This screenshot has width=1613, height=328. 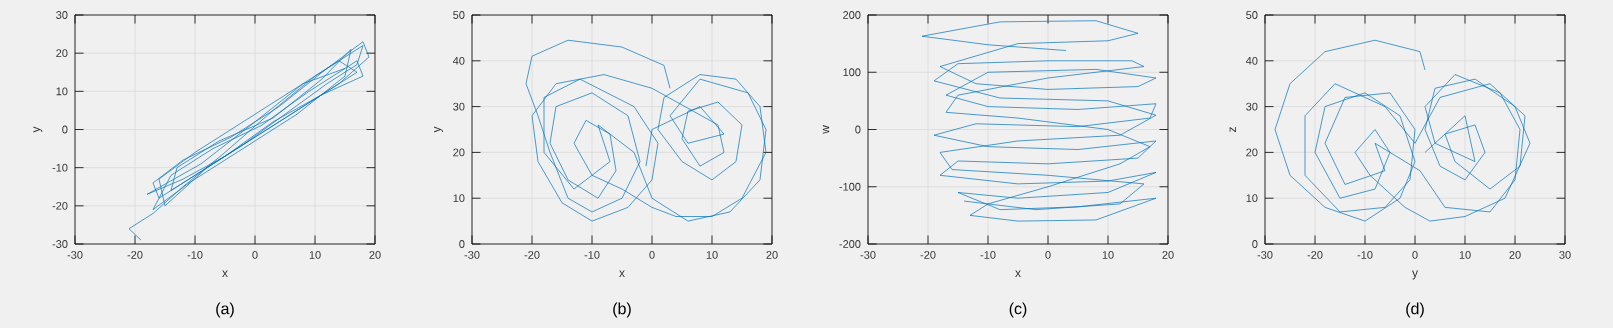 What do you see at coordinates (1415, 275) in the screenshot?
I see `x-axis-title: y` at bounding box center [1415, 275].